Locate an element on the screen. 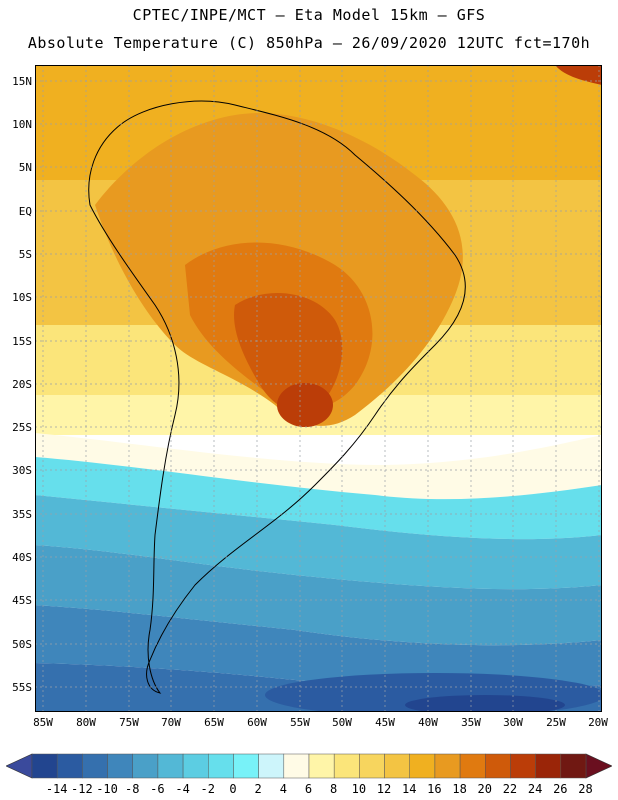 This screenshot has height=800, width=618. colorbar-label: 28 is located at coordinates (585, 789).